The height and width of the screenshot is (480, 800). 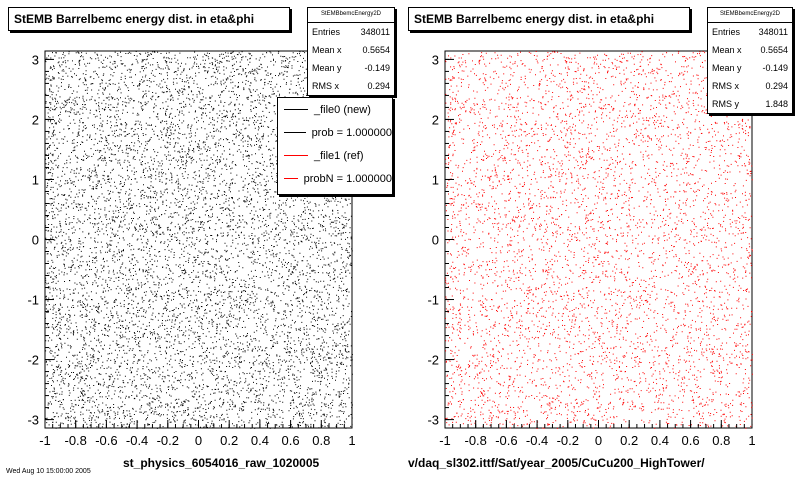 What do you see at coordinates (335, 109) in the screenshot?
I see `legend-entry: _file0 (new)` at bounding box center [335, 109].